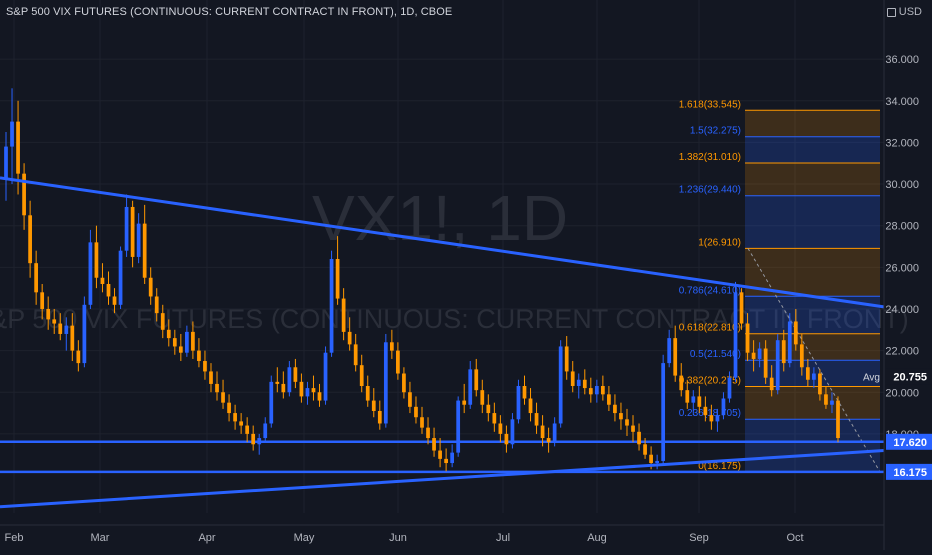 The width and height of the screenshot is (932, 555). Describe the element at coordinates (442, 457) in the screenshot. I see `horizontal-lines` at that location.